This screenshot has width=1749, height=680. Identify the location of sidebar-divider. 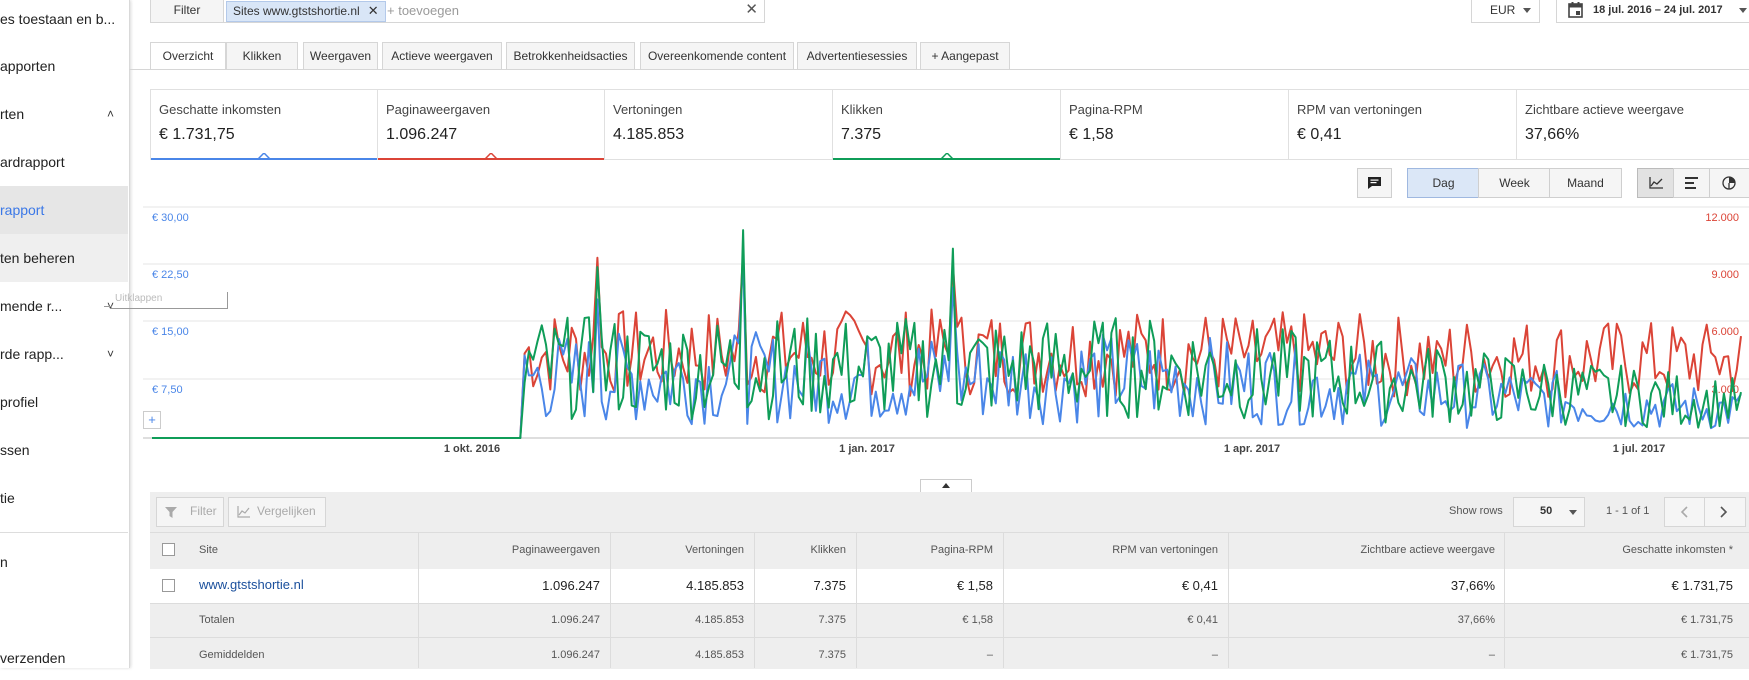
(64, 532).